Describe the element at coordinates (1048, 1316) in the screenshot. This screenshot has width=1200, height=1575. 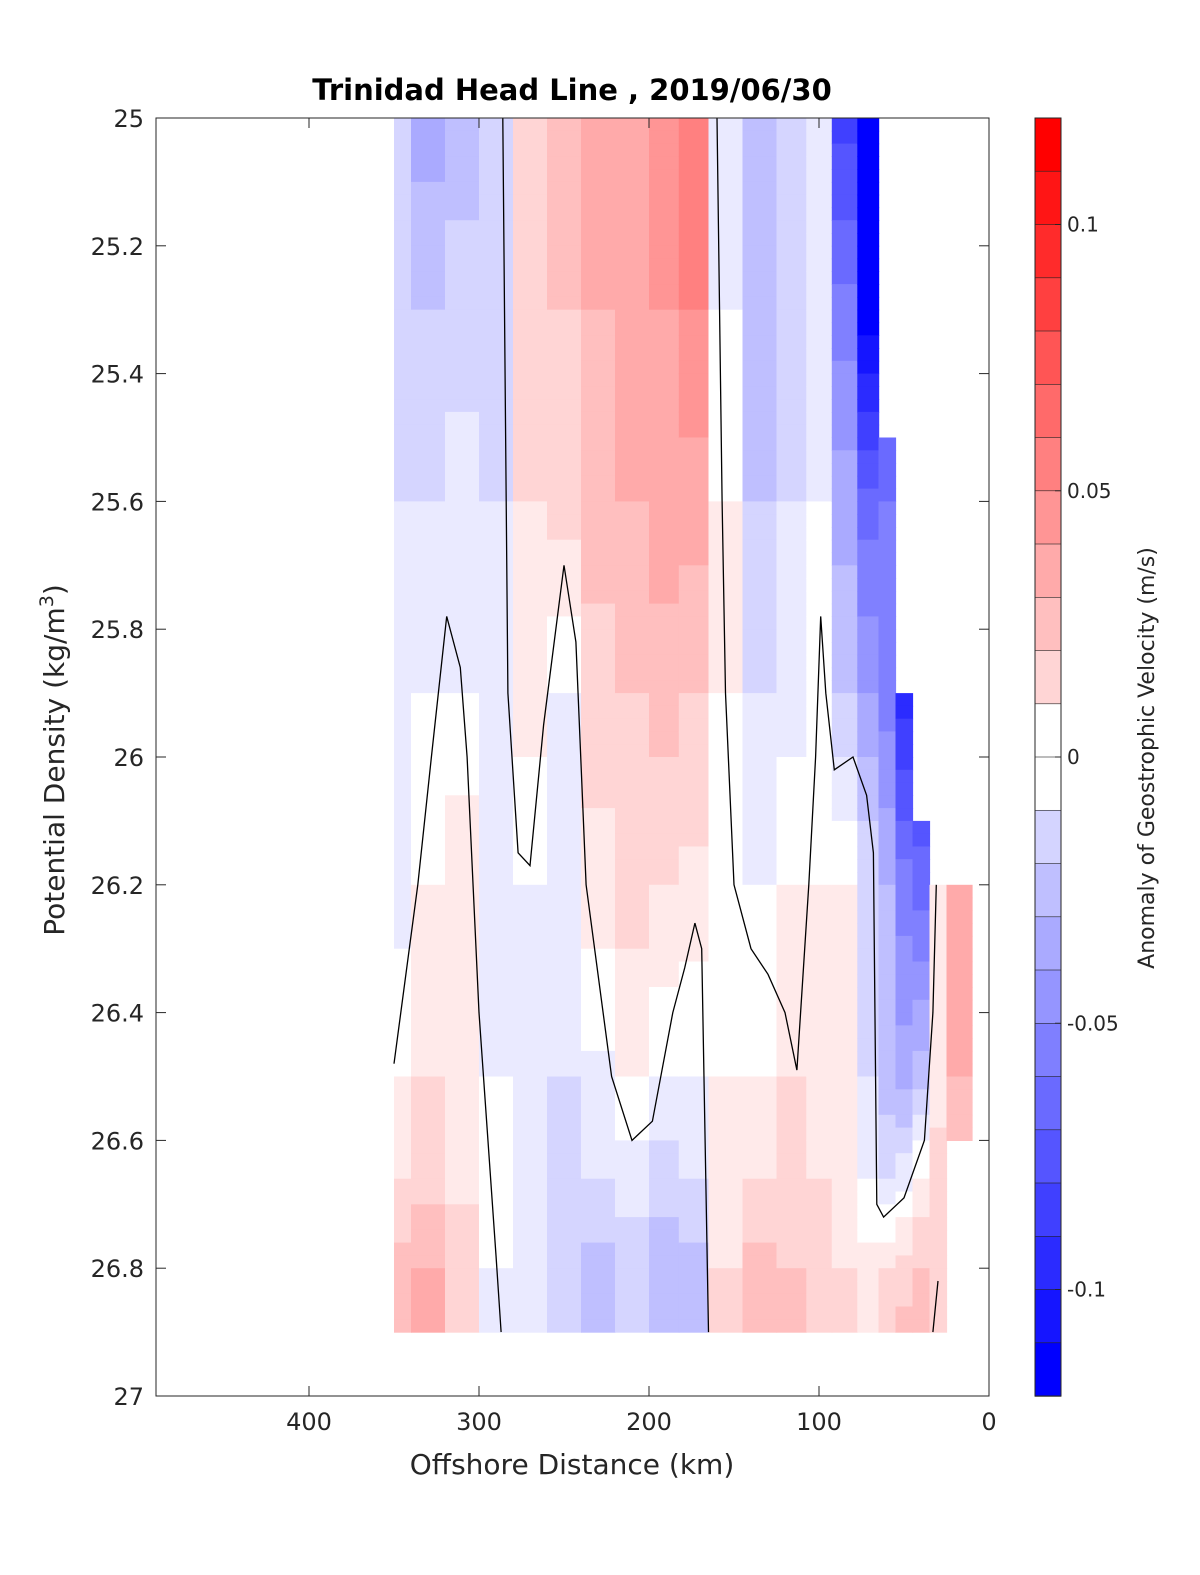
I see `colorbar-swatch` at that location.